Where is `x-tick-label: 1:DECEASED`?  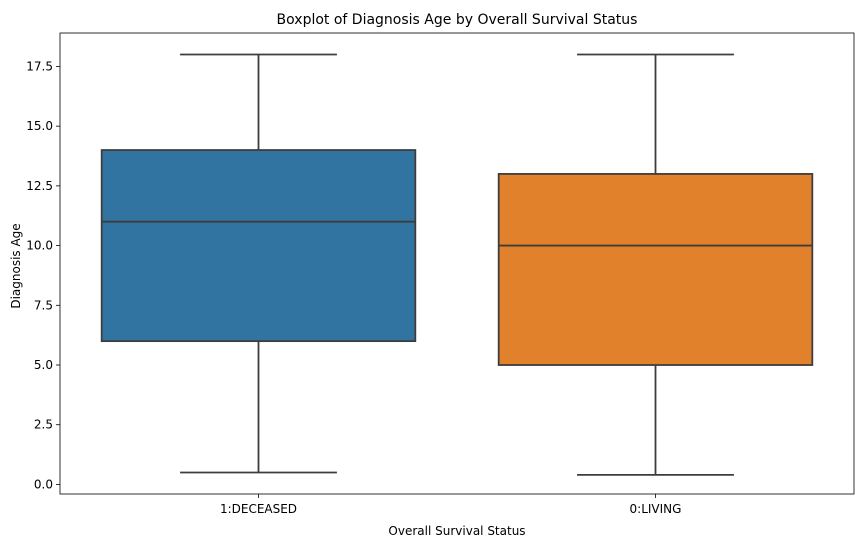
x-tick-label: 1:DECEASED is located at coordinates (258, 509).